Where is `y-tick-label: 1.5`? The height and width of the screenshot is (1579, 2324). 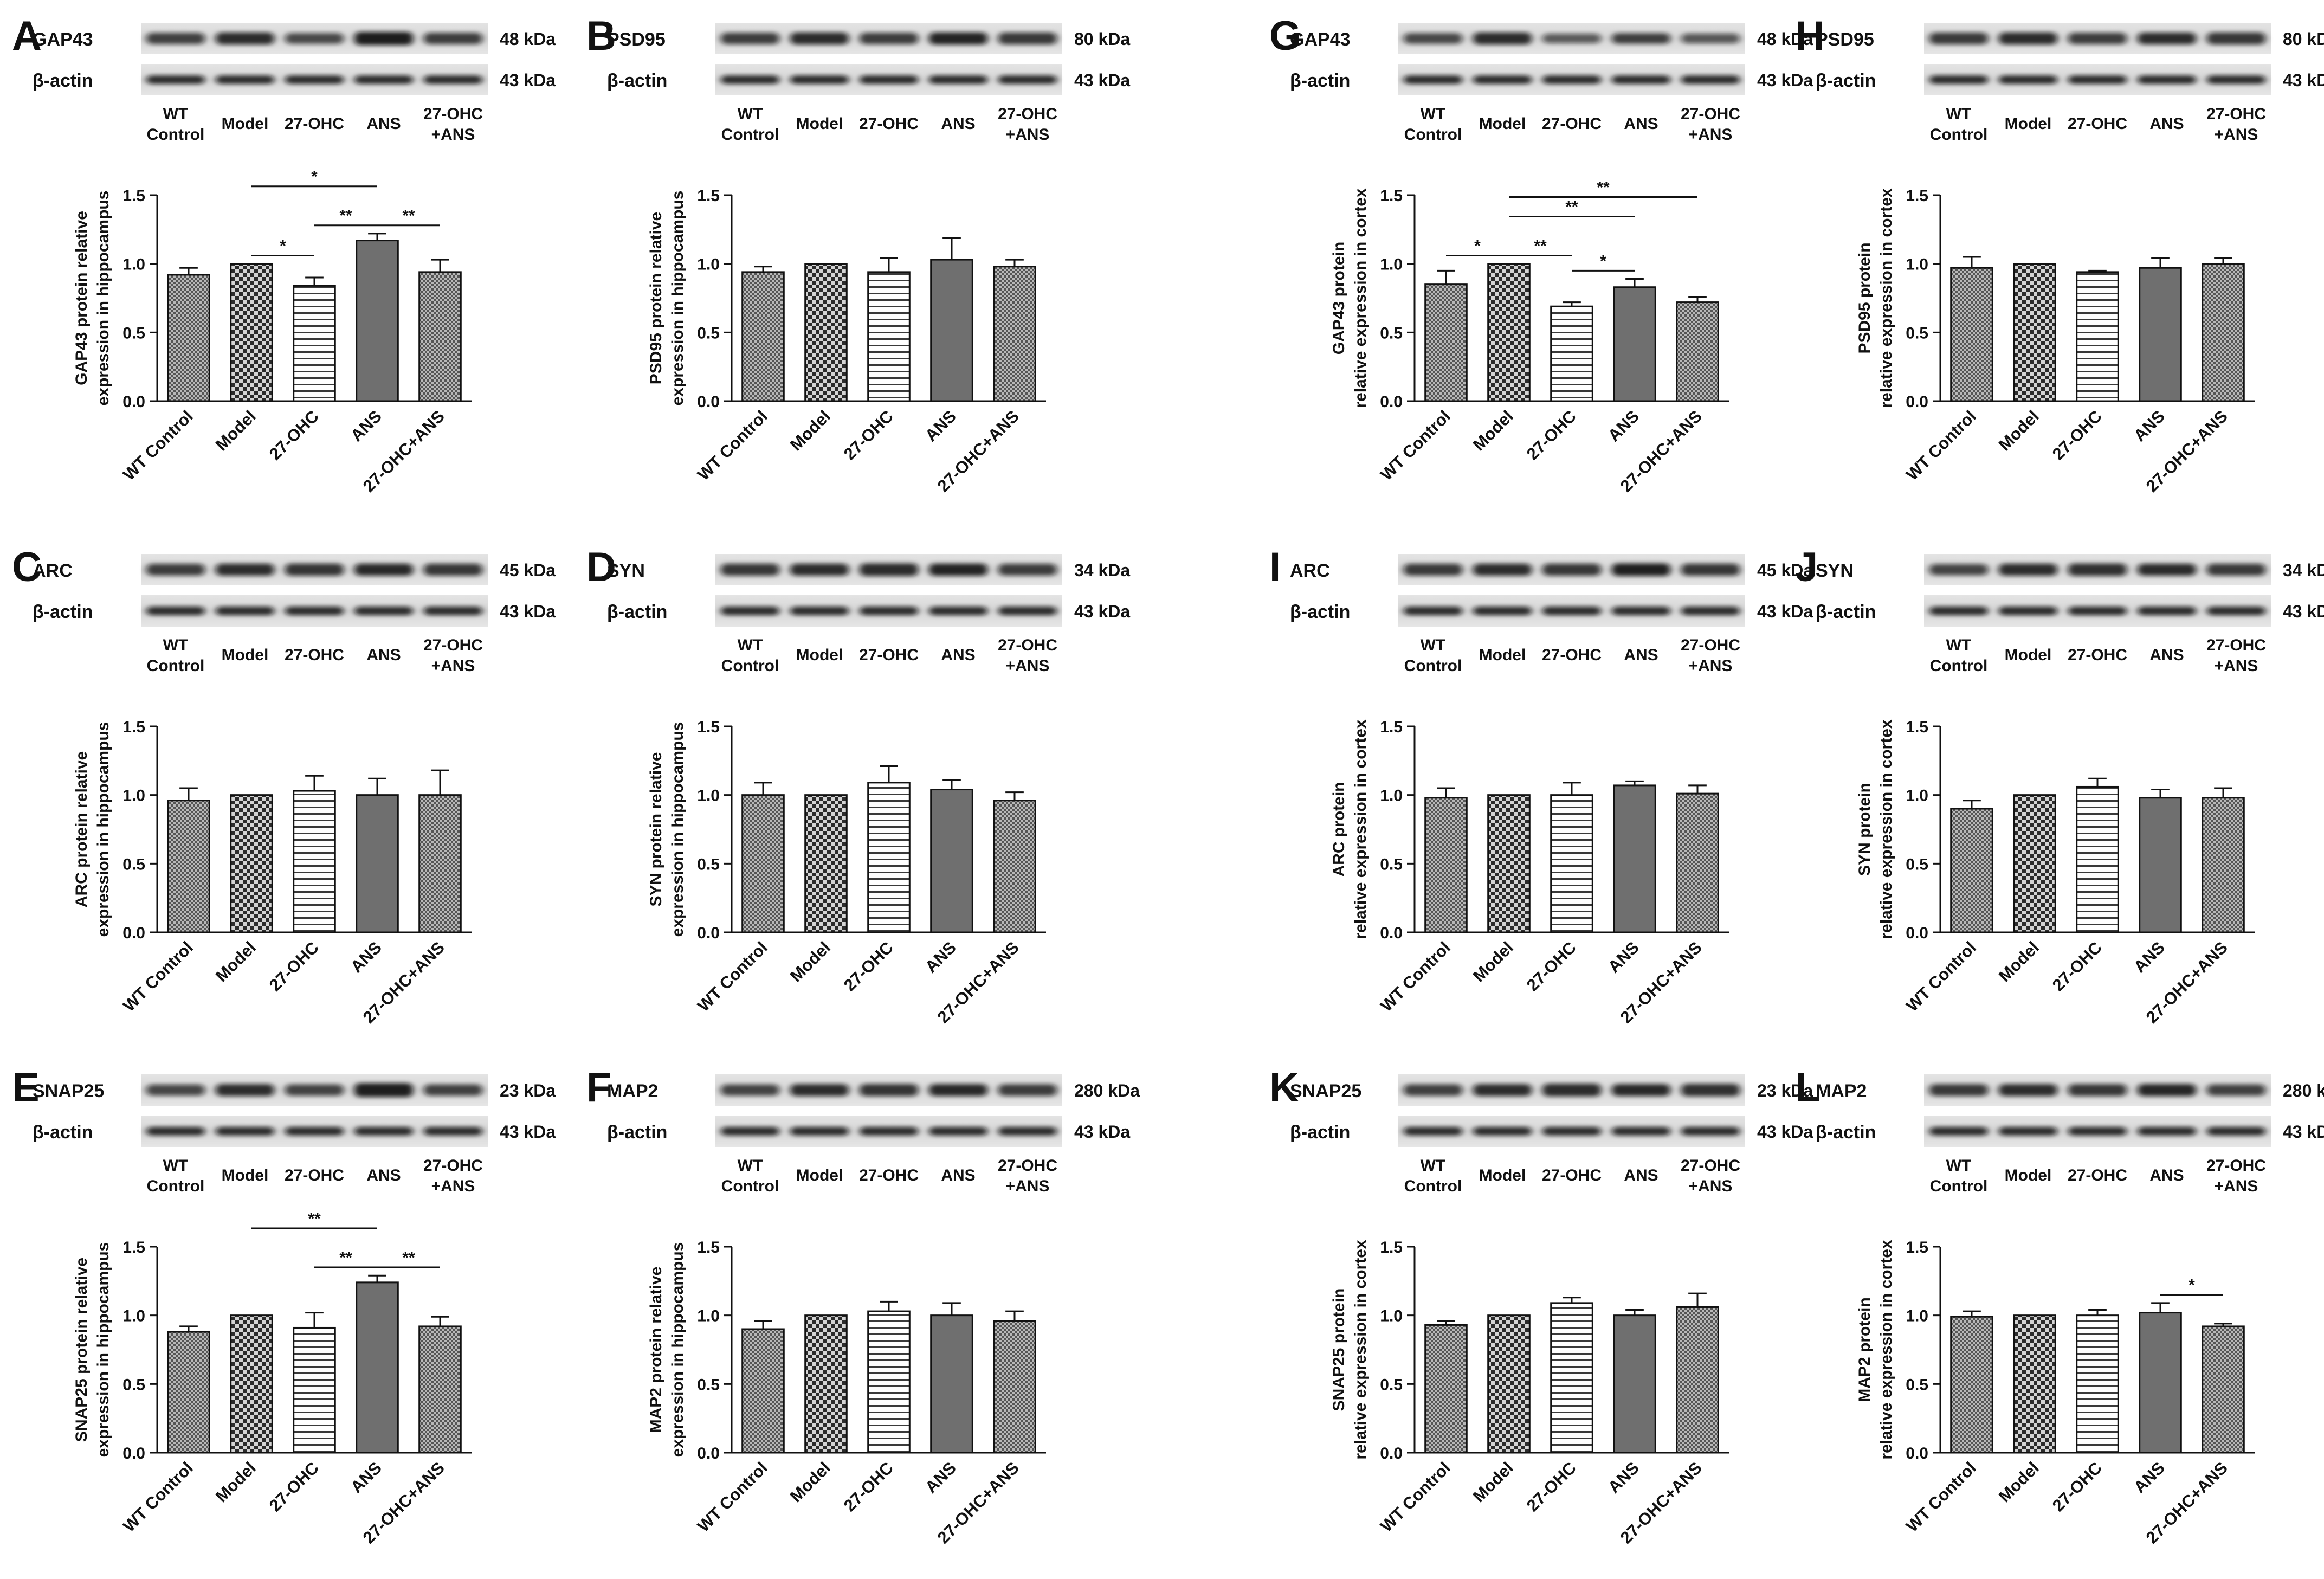 y-tick-label: 1.5 is located at coordinates (133, 727).